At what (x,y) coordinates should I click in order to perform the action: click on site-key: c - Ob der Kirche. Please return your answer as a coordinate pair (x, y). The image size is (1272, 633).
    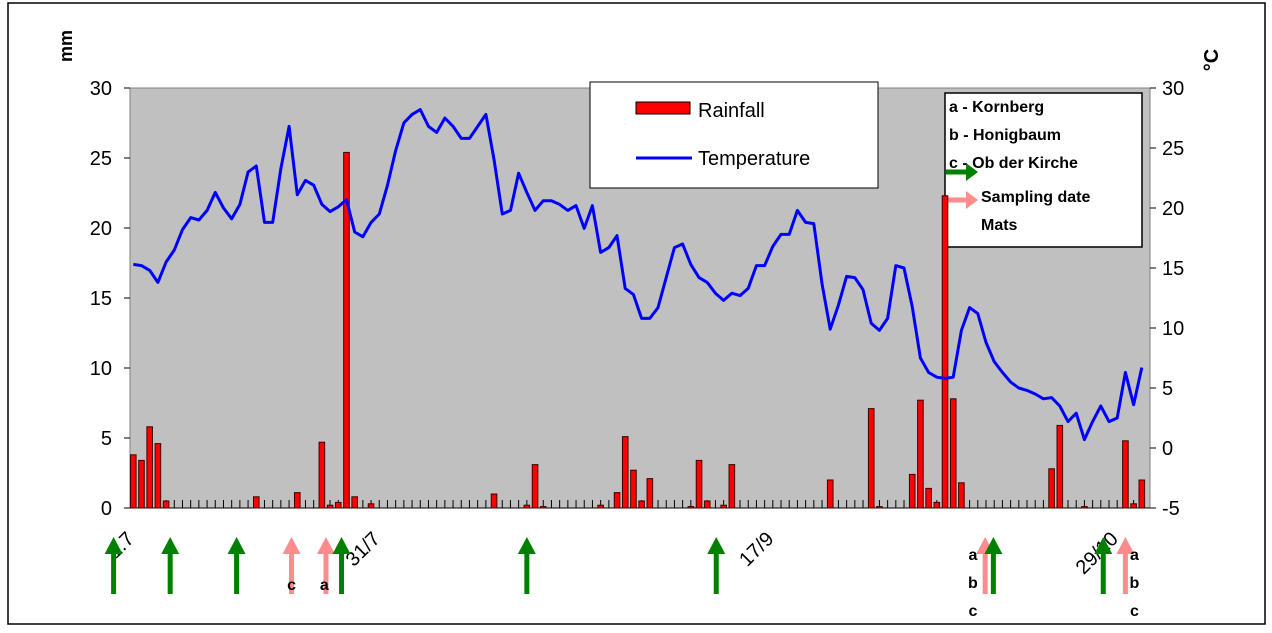
    Looking at the image, I should click on (1013, 163).